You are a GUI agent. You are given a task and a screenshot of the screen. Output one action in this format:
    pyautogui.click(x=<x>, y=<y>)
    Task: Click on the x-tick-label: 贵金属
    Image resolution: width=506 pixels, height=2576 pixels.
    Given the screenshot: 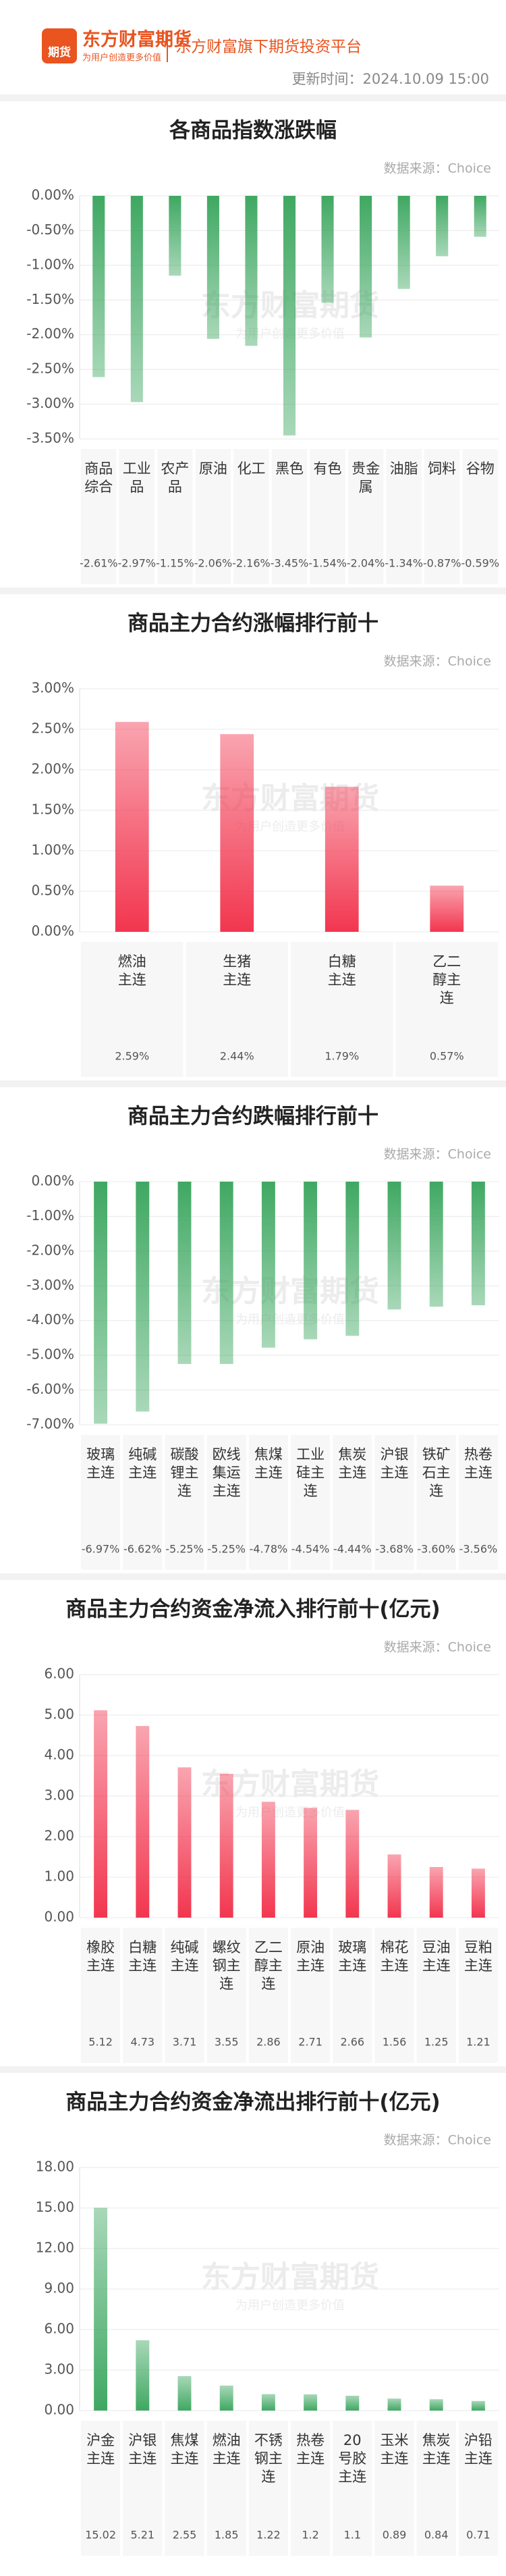 What is the action you would take?
    pyautogui.click(x=366, y=478)
    